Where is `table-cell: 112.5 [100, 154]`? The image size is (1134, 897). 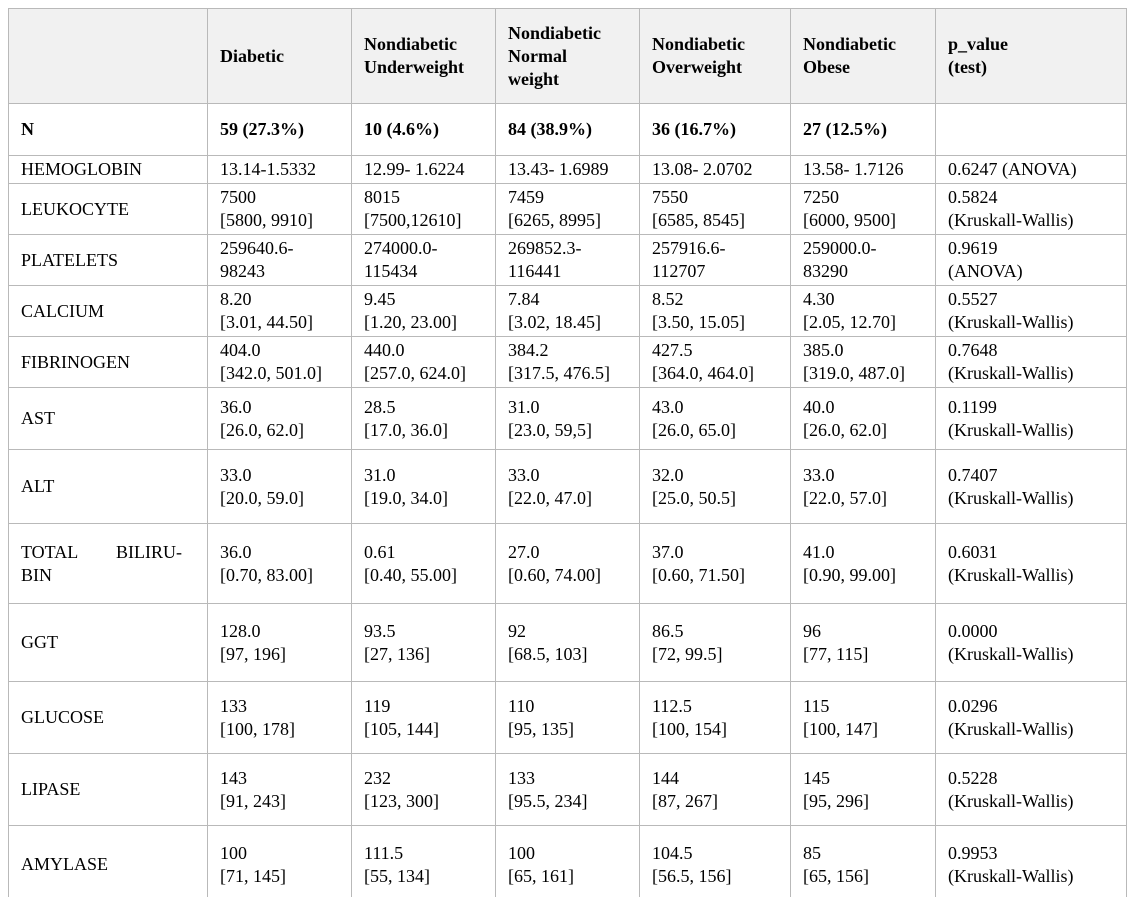 table-cell: 112.5 [100, 154] is located at coordinates (715, 717).